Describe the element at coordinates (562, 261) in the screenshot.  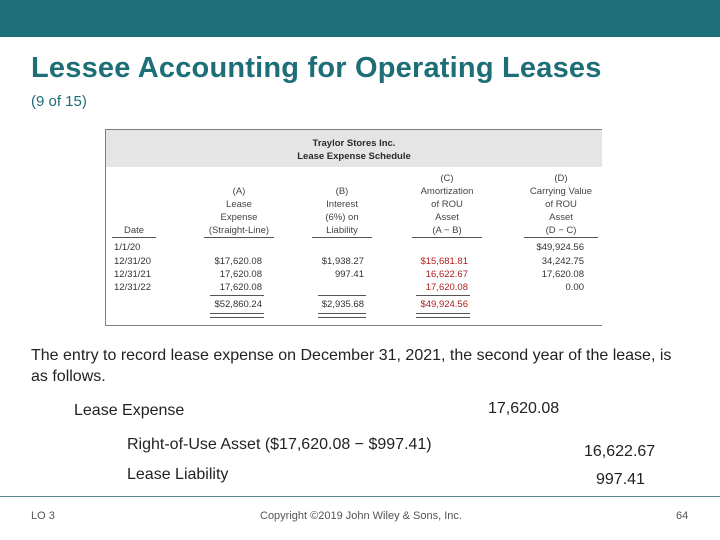
I see `table-cell-d: 34,242.75` at that location.